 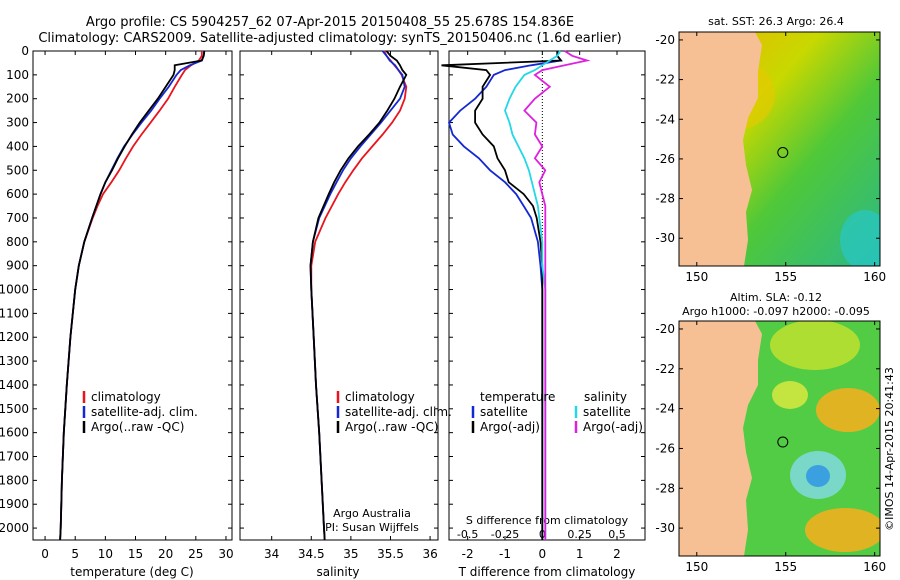 What do you see at coordinates (350, 554) in the screenshot?
I see `x-tick-label: 35` at bounding box center [350, 554].